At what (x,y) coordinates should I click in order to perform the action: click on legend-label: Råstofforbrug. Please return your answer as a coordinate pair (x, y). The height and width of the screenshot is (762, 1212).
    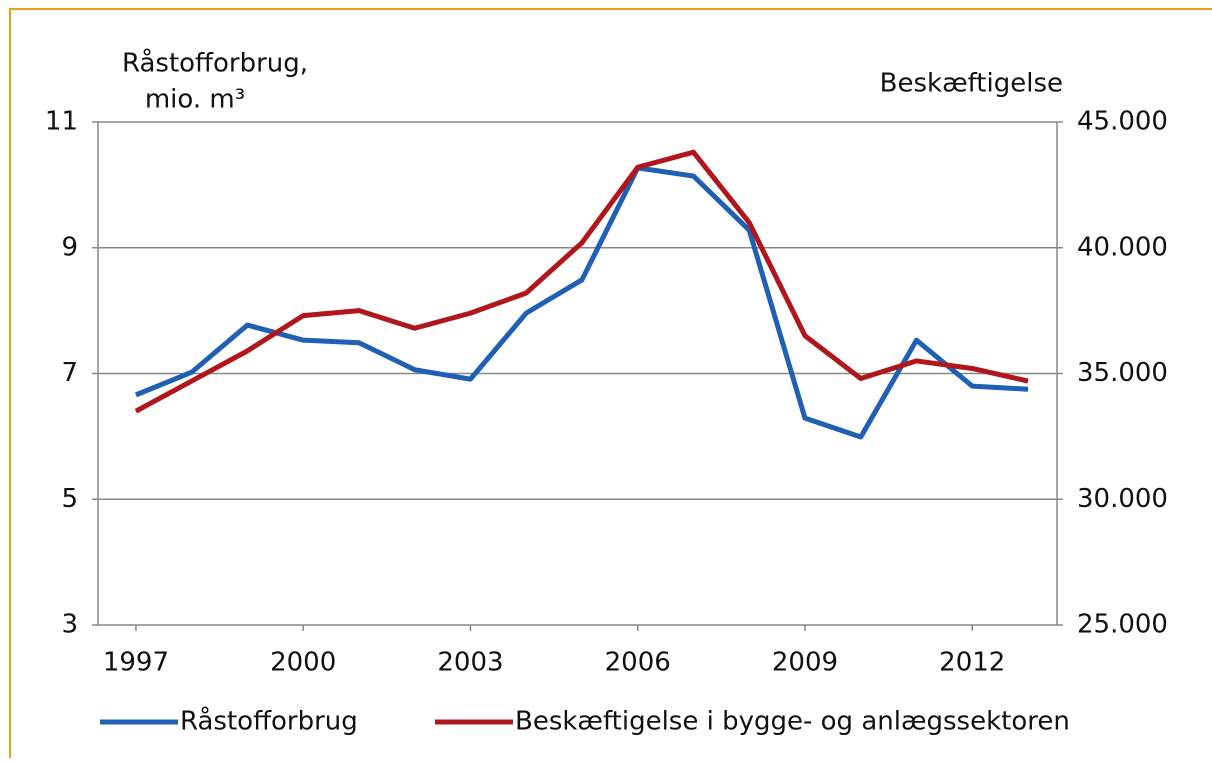
    Looking at the image, I should click on (269, 721).